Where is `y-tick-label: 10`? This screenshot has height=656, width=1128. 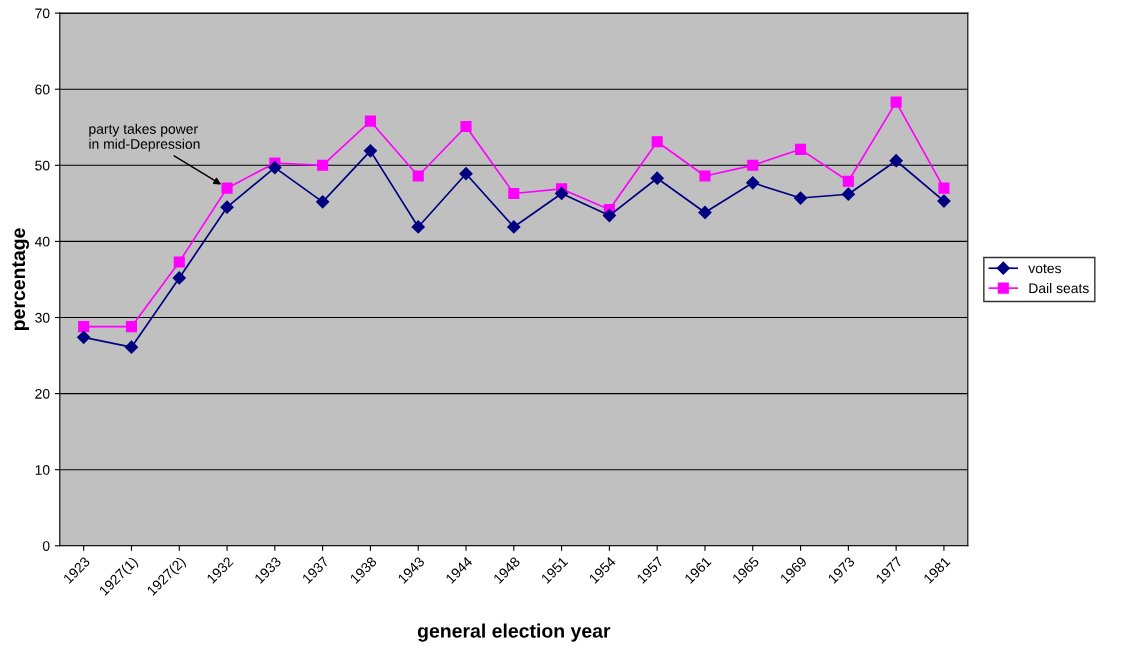 y-tick-label: 10 is located at coordinates (42, 470).